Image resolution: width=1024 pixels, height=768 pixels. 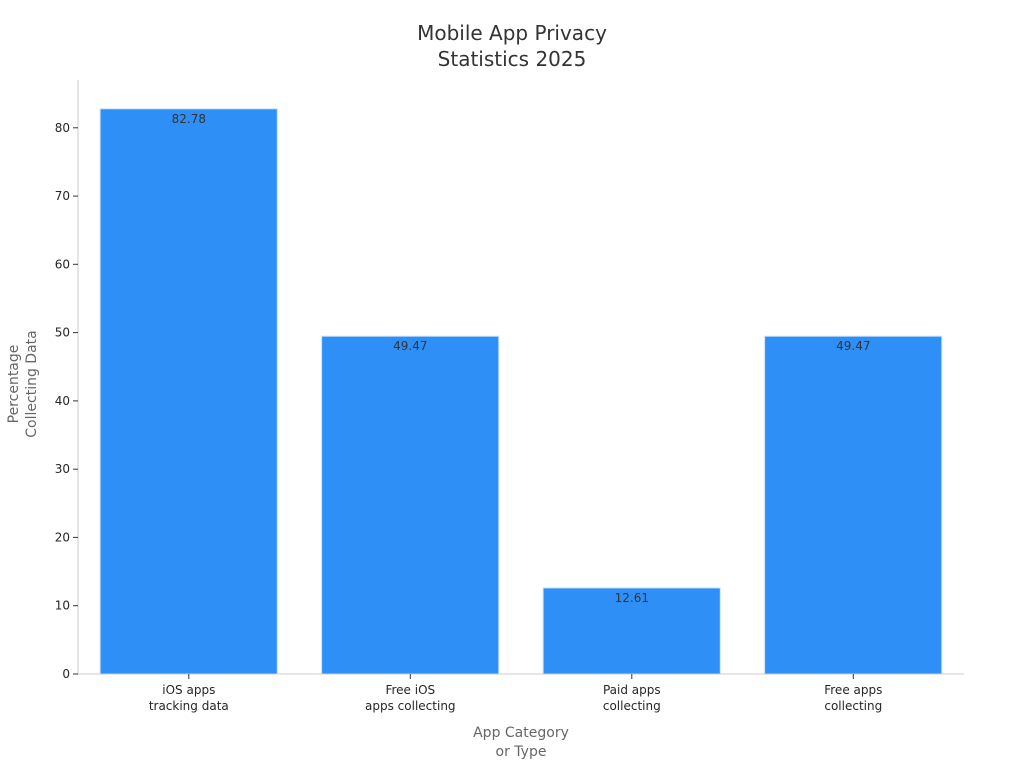 I want to click on y-tick-label-60: 60, so click(x=62, y=264).